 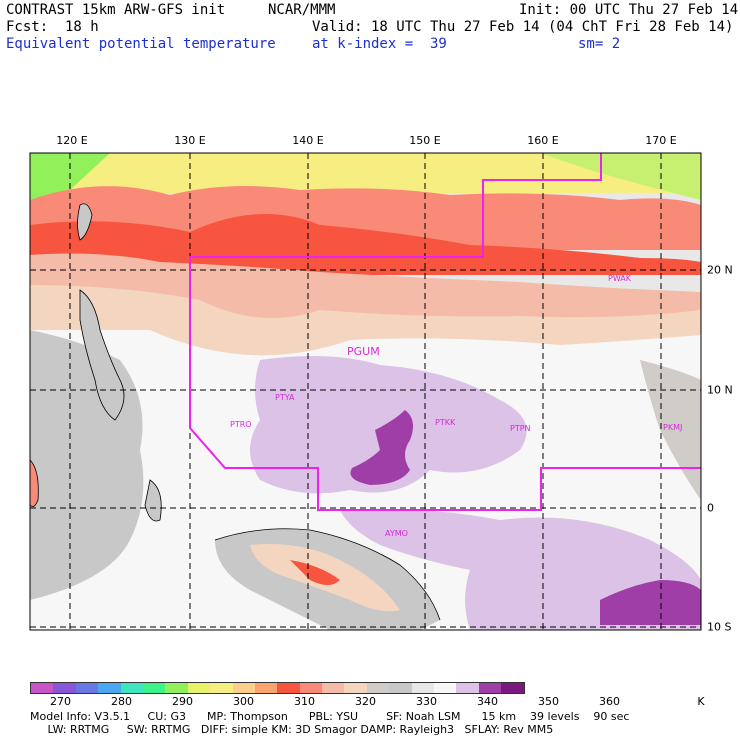 What do you see at coordinates (102, 355) in the screenshot?
I see `philippines-coastline` at bounding box center [102, 355].